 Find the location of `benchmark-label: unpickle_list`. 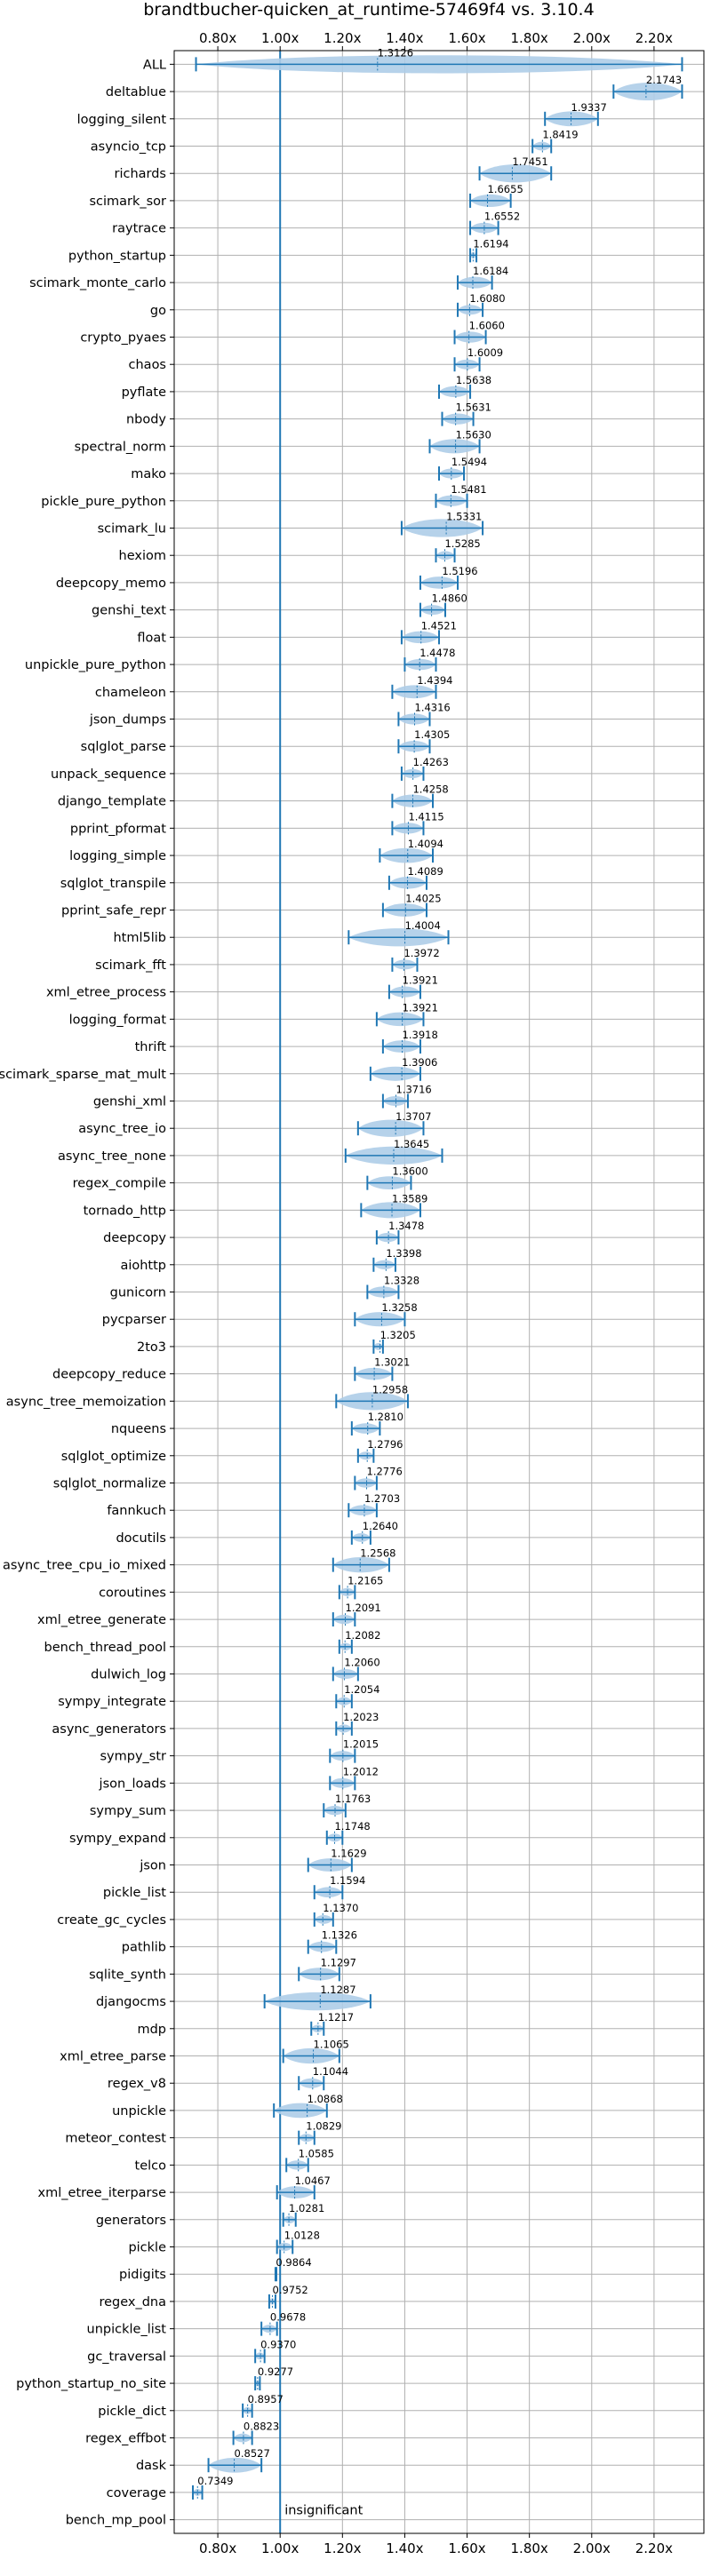

benchmark-label: unpickle_list is located at coordinates (127, 2330).